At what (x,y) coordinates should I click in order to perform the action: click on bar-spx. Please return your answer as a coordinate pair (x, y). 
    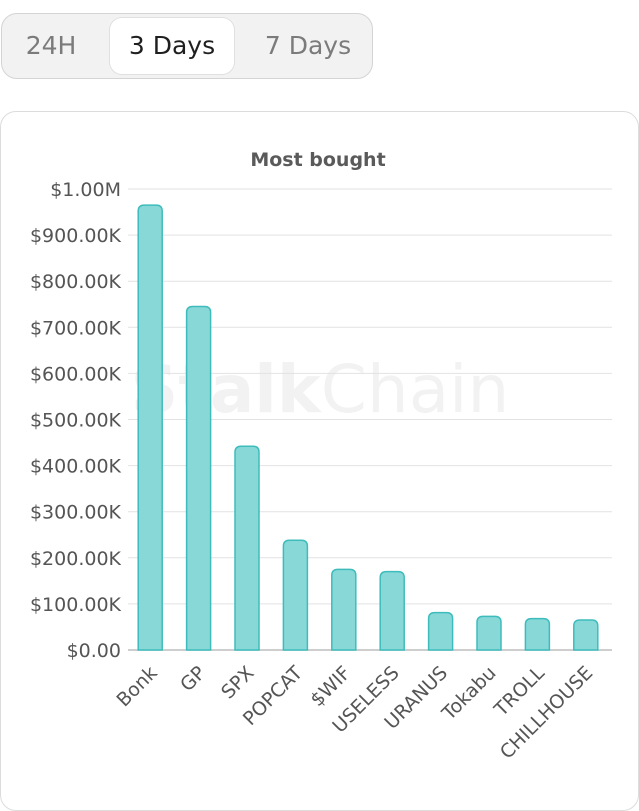
    Looking at the image, I should click on (247, 548).